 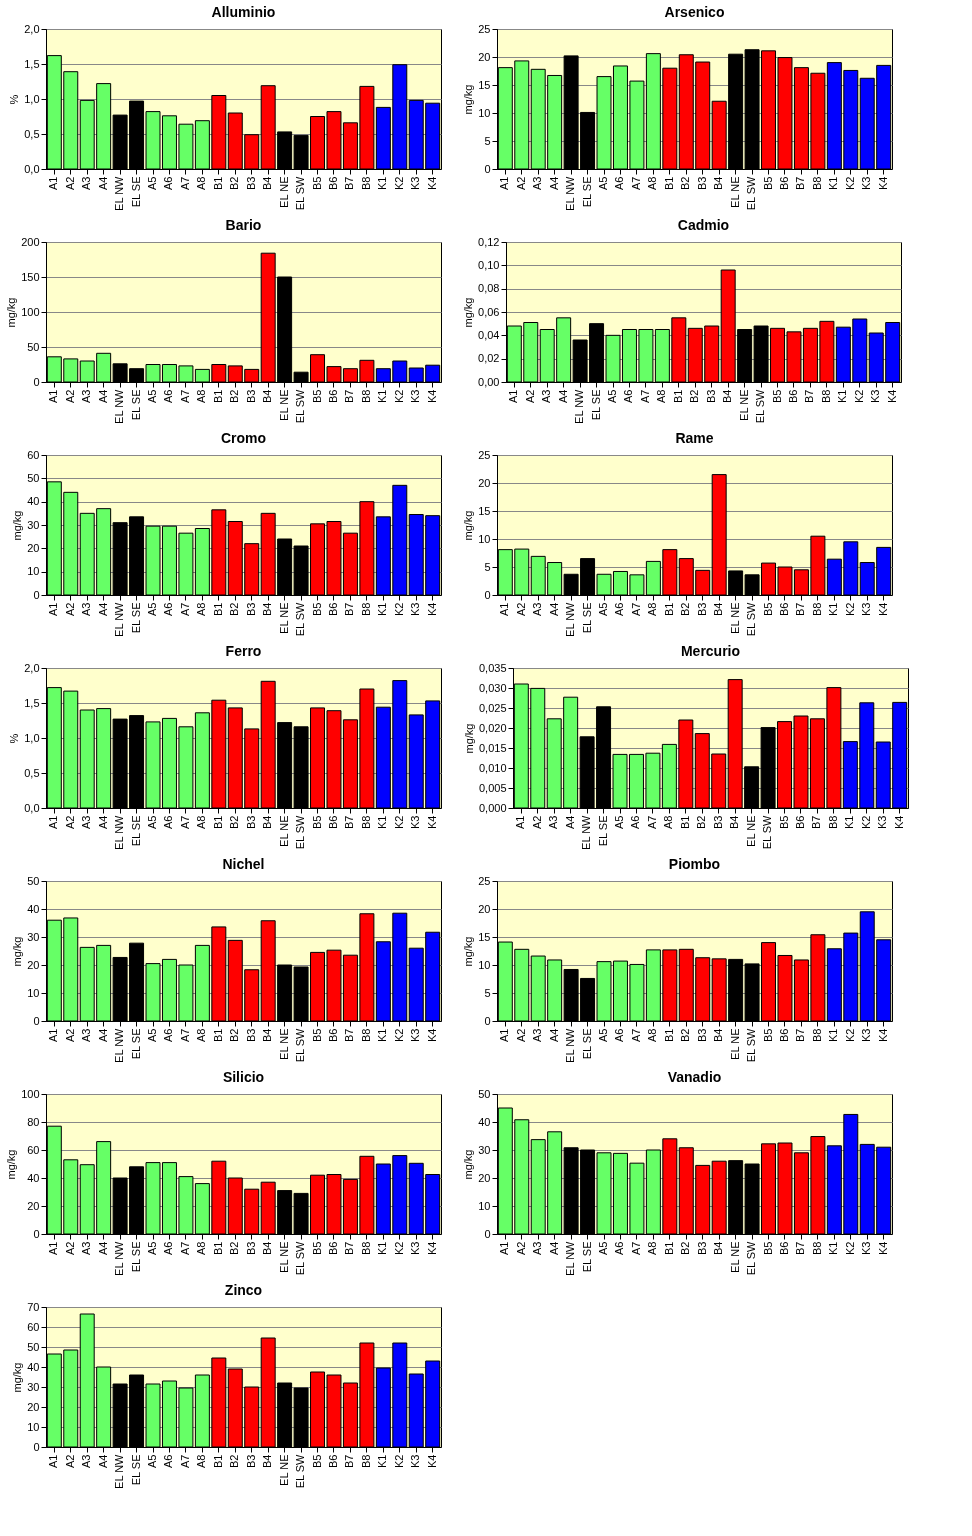 What do you see at coordinates (694, 864) in the screenshot?
I see `chart-title: Piombo` at bounding box center [694, 864].